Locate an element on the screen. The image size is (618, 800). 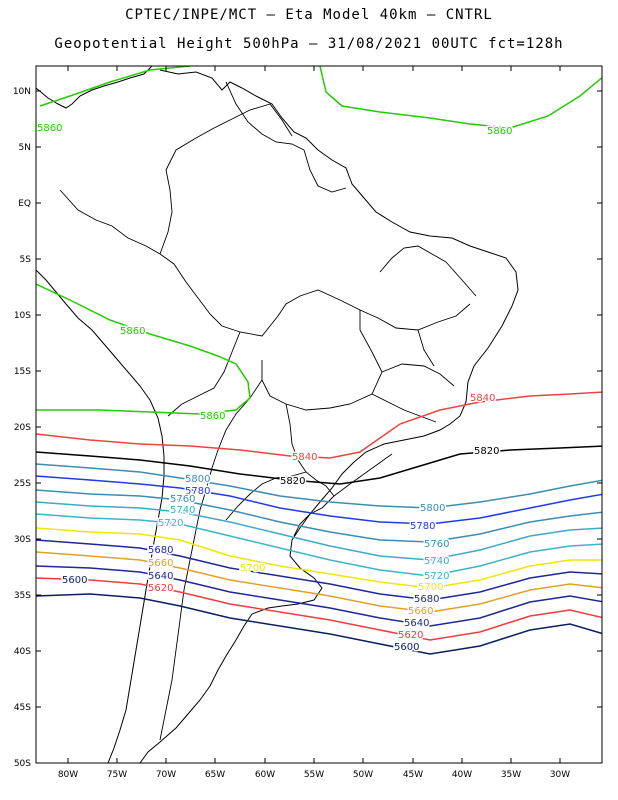
lon-tick-label: 65W is located at coordinates (215, 775).